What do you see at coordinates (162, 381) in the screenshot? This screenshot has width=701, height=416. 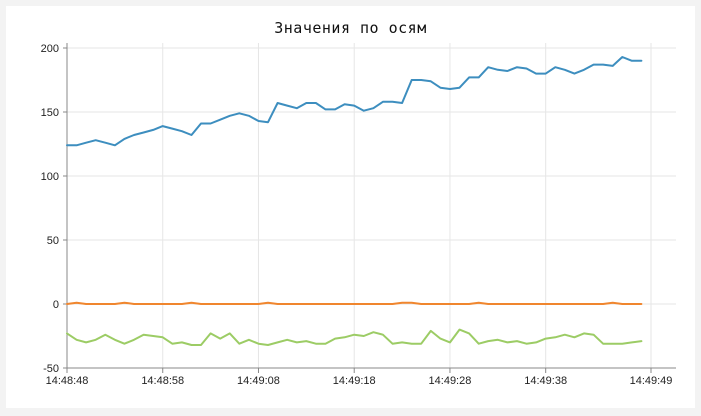 I see `x-tick-label: 14:48:58` at bounding box center [162, 381].